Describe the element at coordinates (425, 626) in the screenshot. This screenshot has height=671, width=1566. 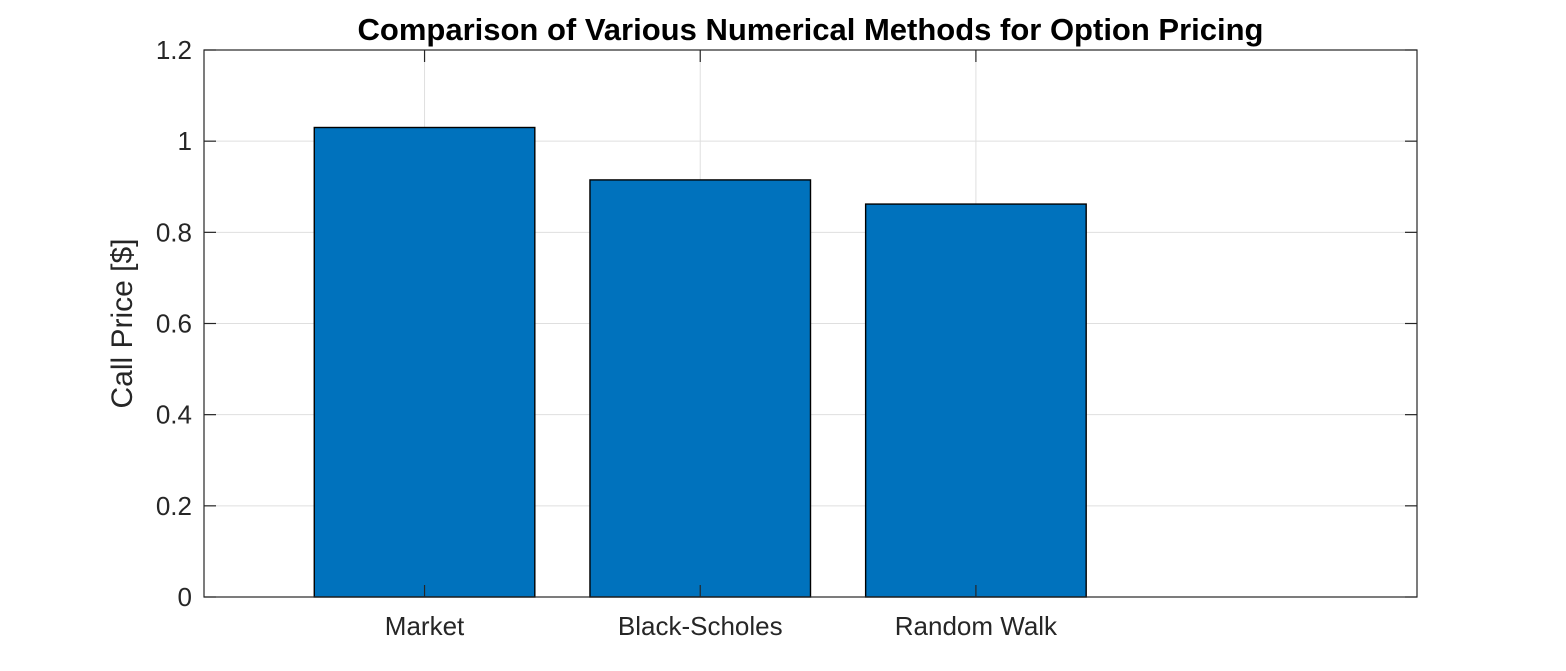
I see `x-tick-label: Market` at that location.